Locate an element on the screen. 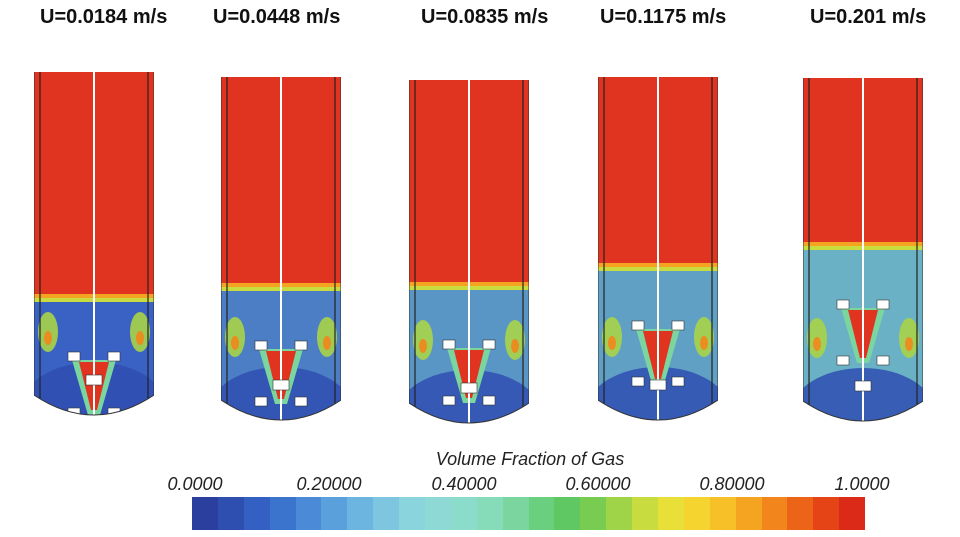  legend-tick: 0.20000 is located at coordinates (329, 484).